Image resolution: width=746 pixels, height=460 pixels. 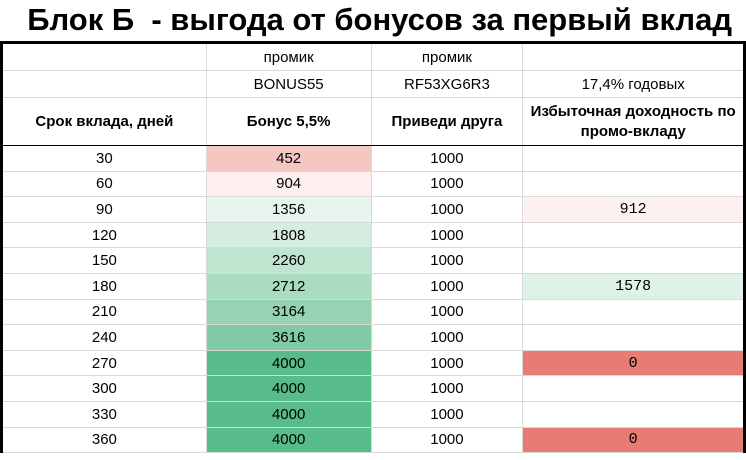 What do you see at coordinates (447, 56) in the screenshot?
I see `friend-promo-label: промик` at bounding box center [447, 56].